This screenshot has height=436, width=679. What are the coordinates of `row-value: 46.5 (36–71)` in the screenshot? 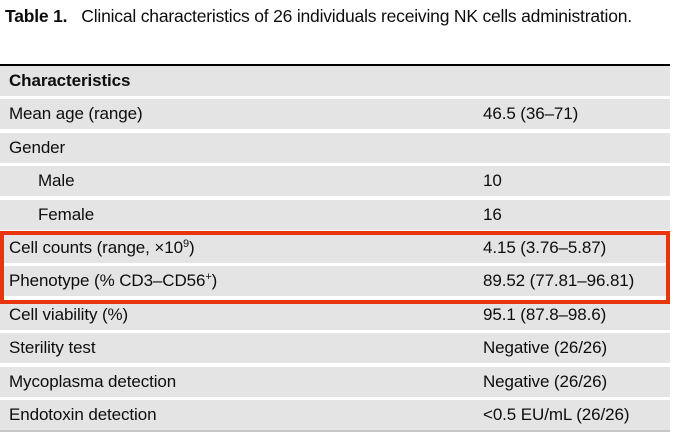 It's located at (531, 114).